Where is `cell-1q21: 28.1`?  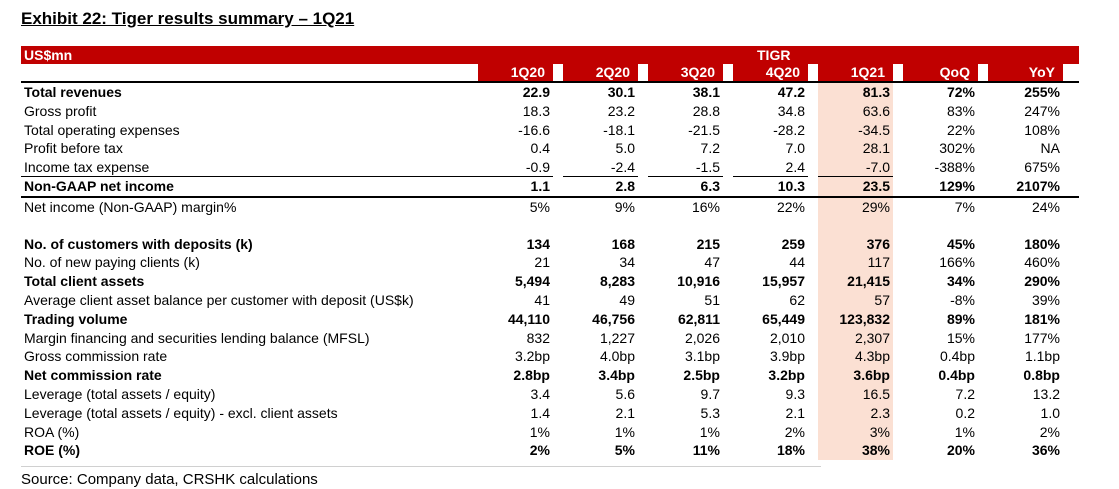 cell-1q21: 28.1 is located at coordinates (855, 149).